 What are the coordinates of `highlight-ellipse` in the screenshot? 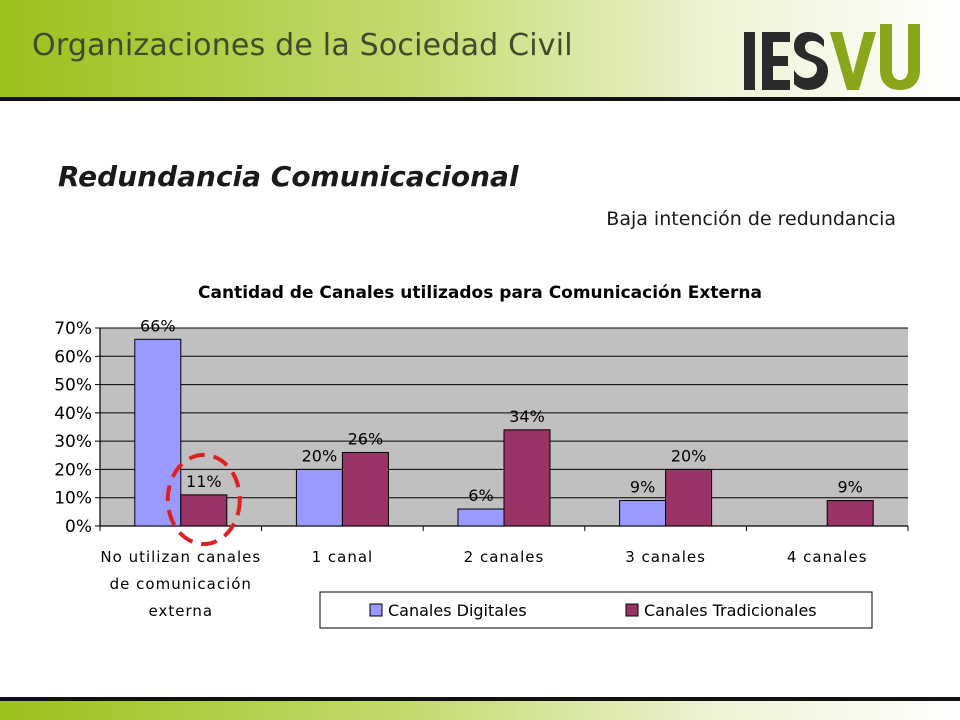 It's located at (203, 499).